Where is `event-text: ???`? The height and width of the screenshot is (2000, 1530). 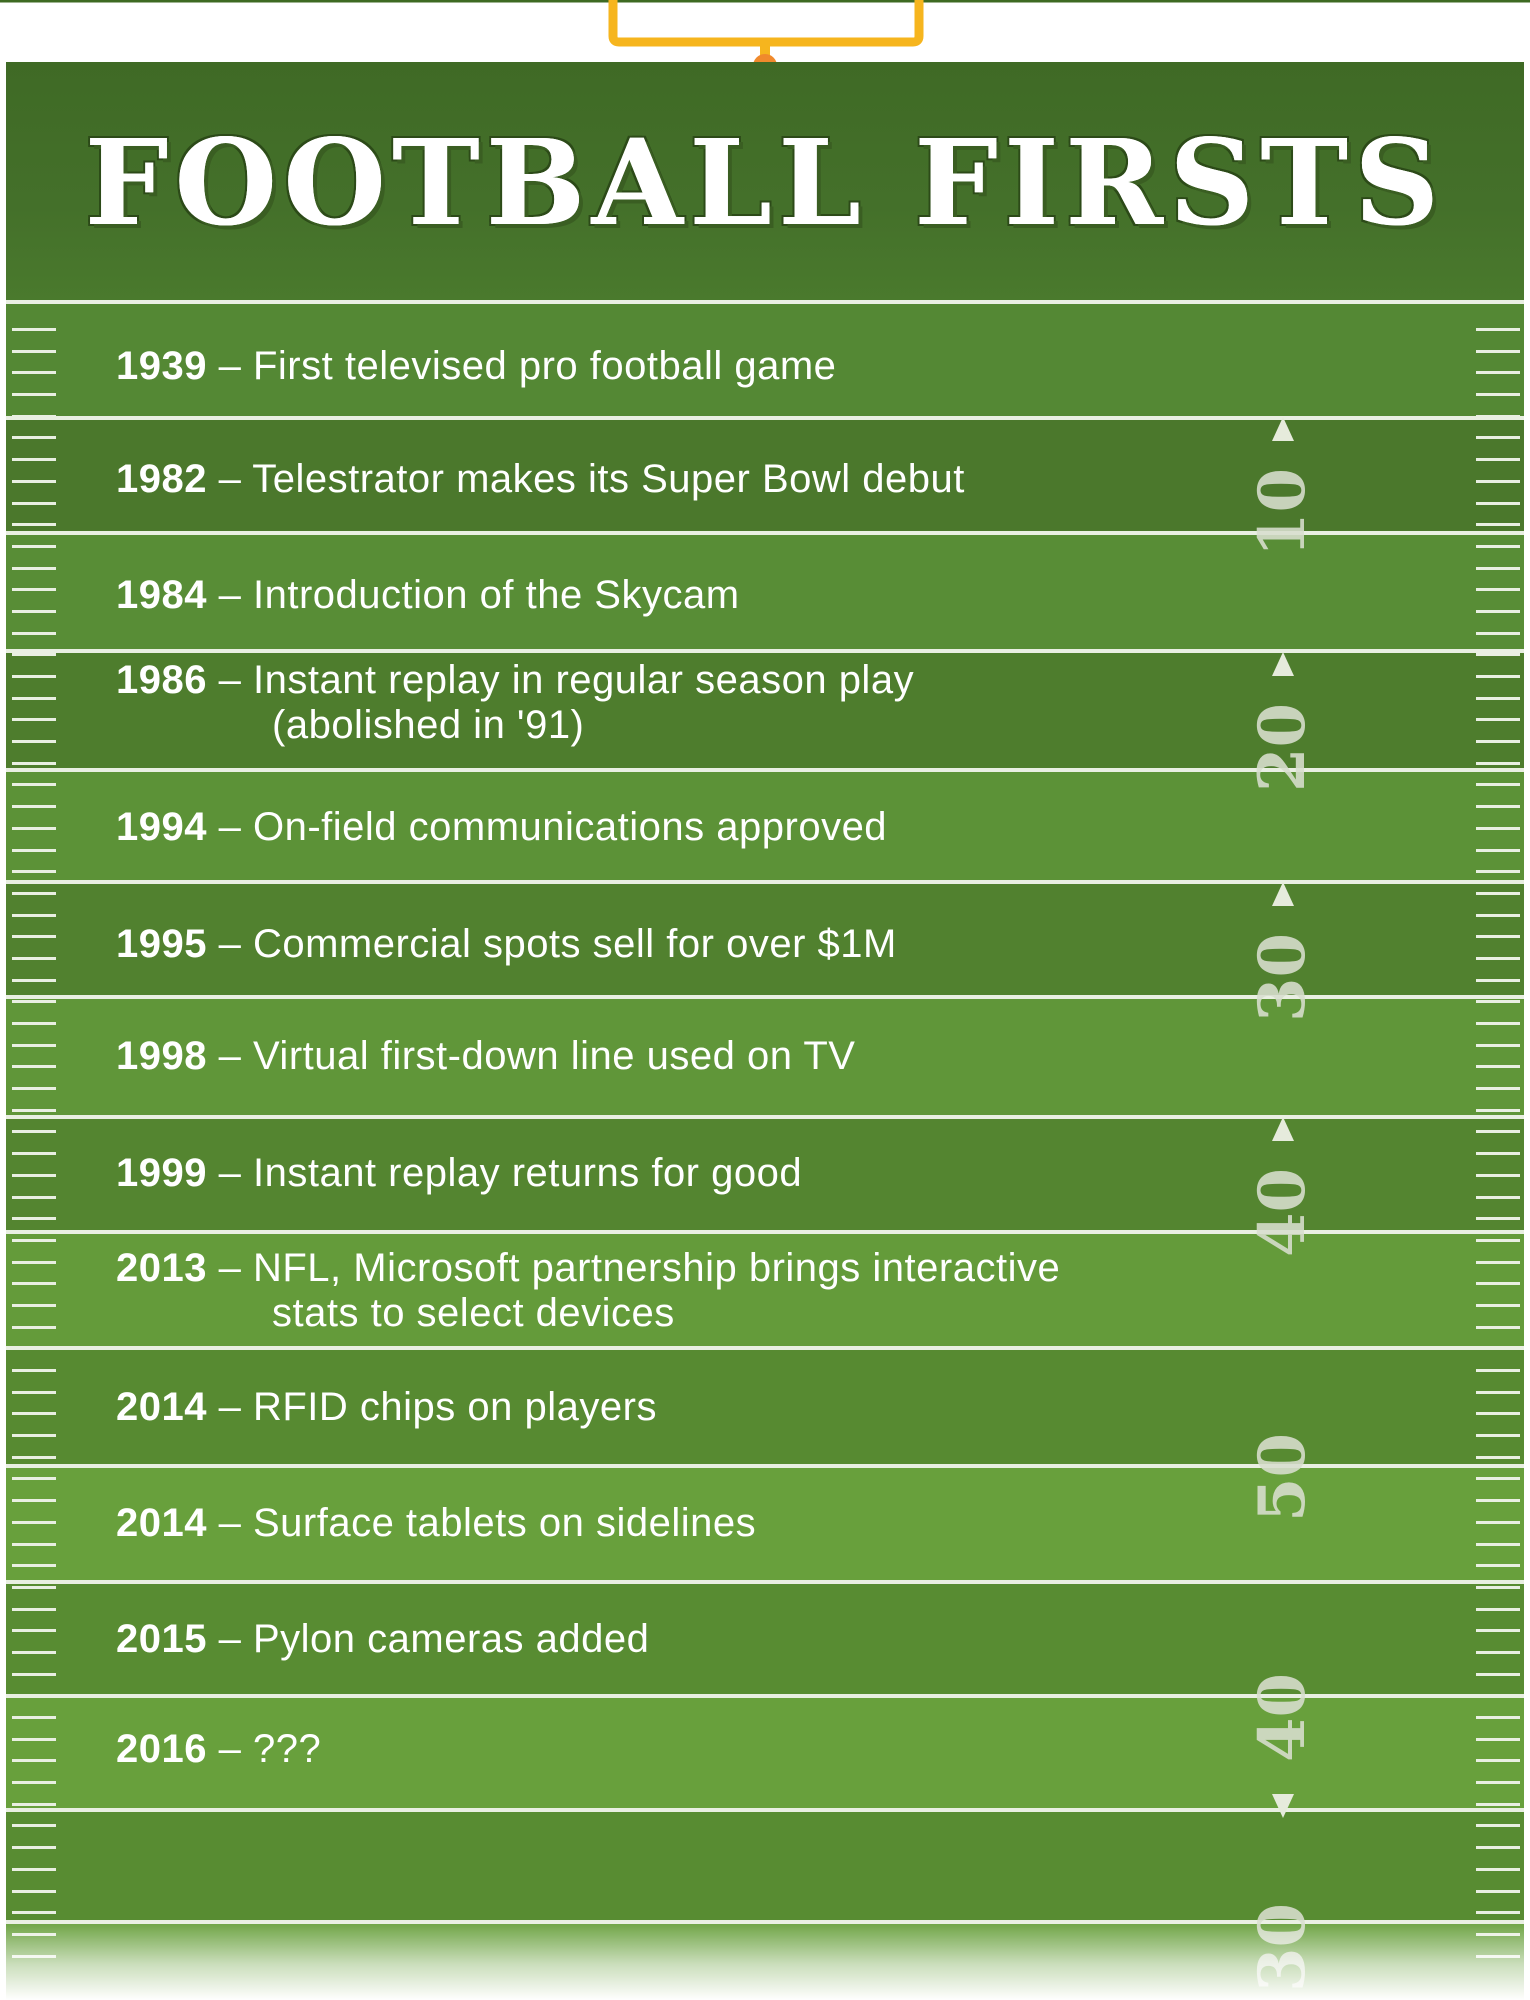
event-text: ??? is located at coordinates (287, 1749).